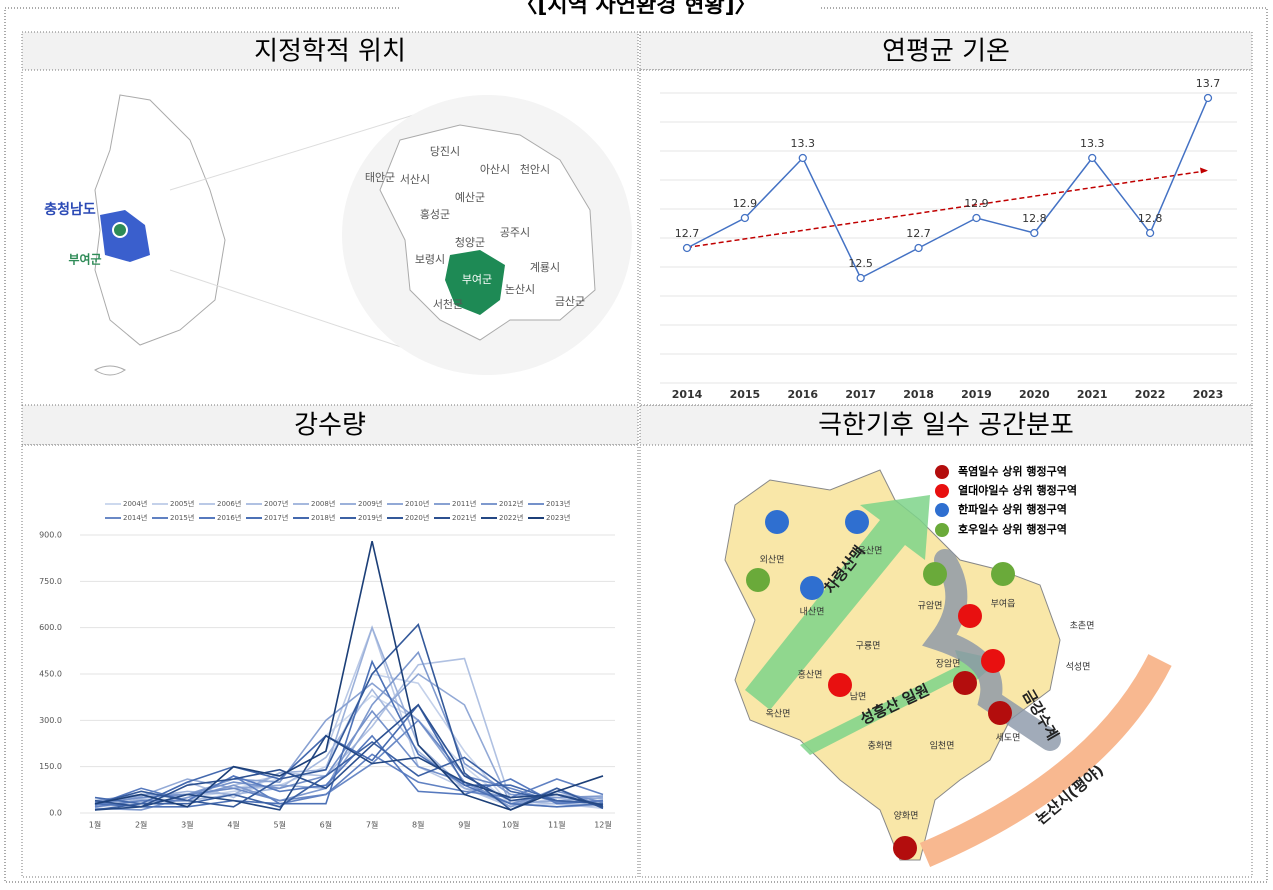 The height and width of the screenshot is (890, 1273). I want to click on x-tick-label: 2022, so click(1150, 394).